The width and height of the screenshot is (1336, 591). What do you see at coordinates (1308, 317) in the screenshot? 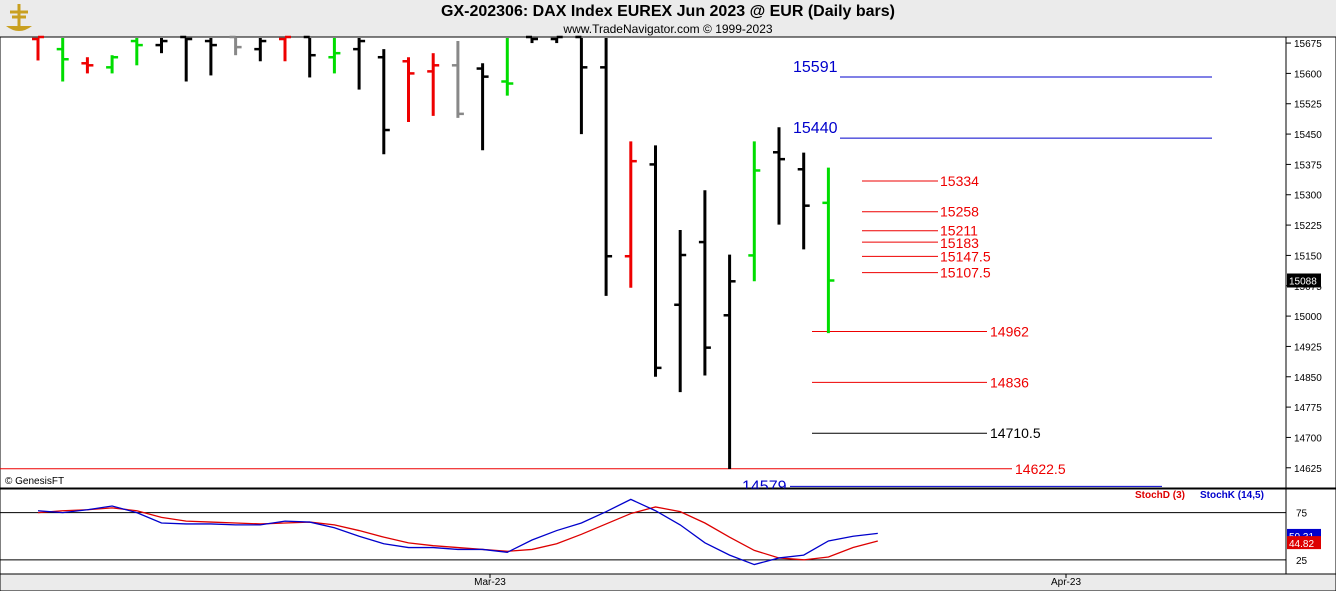
I see `price-tick-label: 15000` at bounding box center [1308, 317].